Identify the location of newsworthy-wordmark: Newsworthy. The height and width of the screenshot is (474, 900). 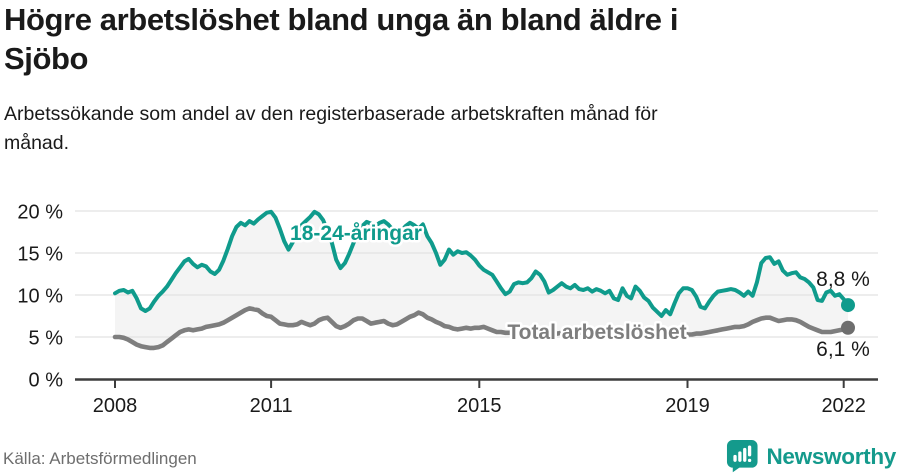
(831, 456).